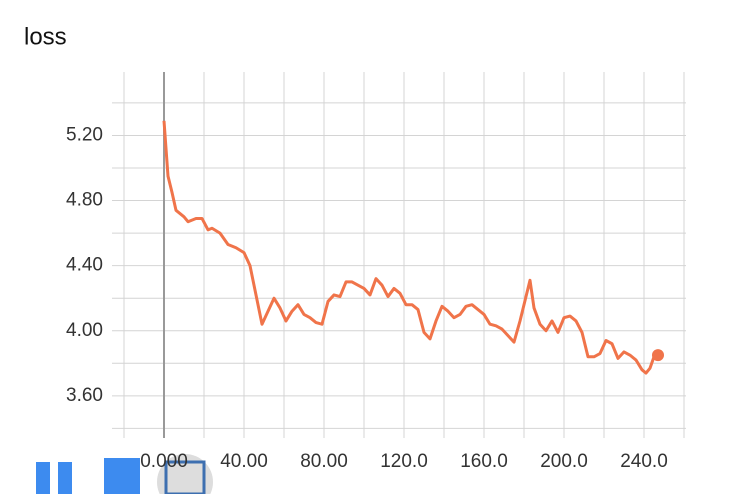 This screenshot has width=732, height=494. I want to click on x-tick-label: 240.0, so click(644, 461).